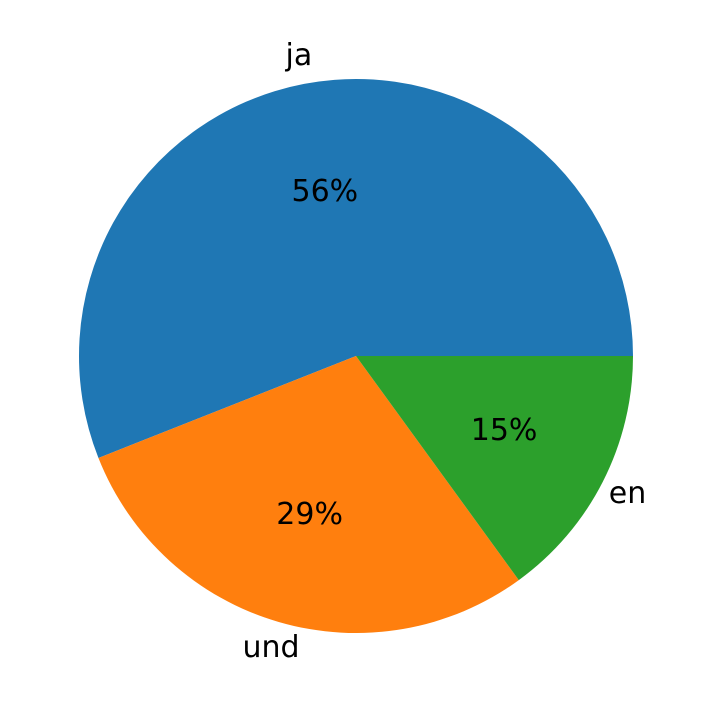 Image resolution: width=712 pixels, height=713 pixels. Describe the element at coordinates (309, 514) in the screenshot. I see `value-label: 29%` at that location.